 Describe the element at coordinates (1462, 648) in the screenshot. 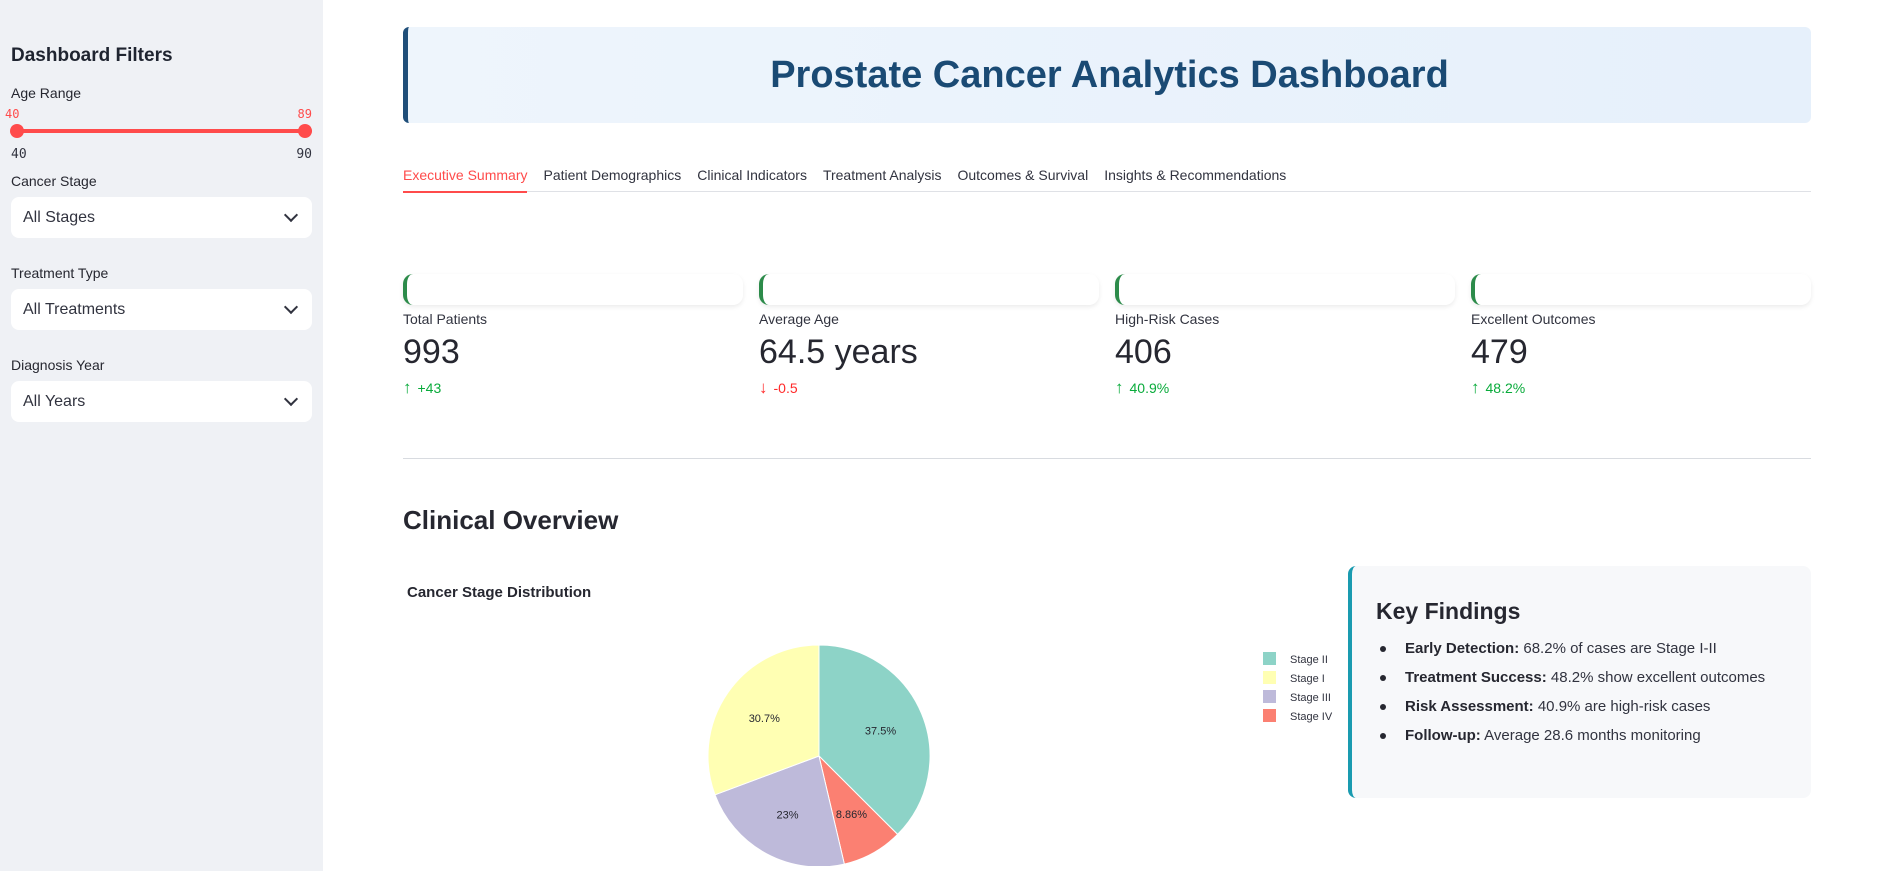

I see `finding-label: Early Detection:` at that location.